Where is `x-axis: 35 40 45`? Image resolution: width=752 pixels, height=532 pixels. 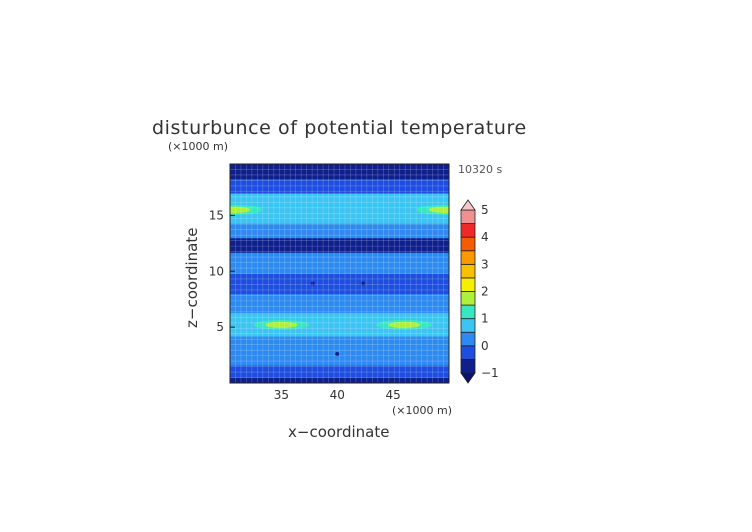 x-axis: 35 40 45 is located at coordinates (337, 390).